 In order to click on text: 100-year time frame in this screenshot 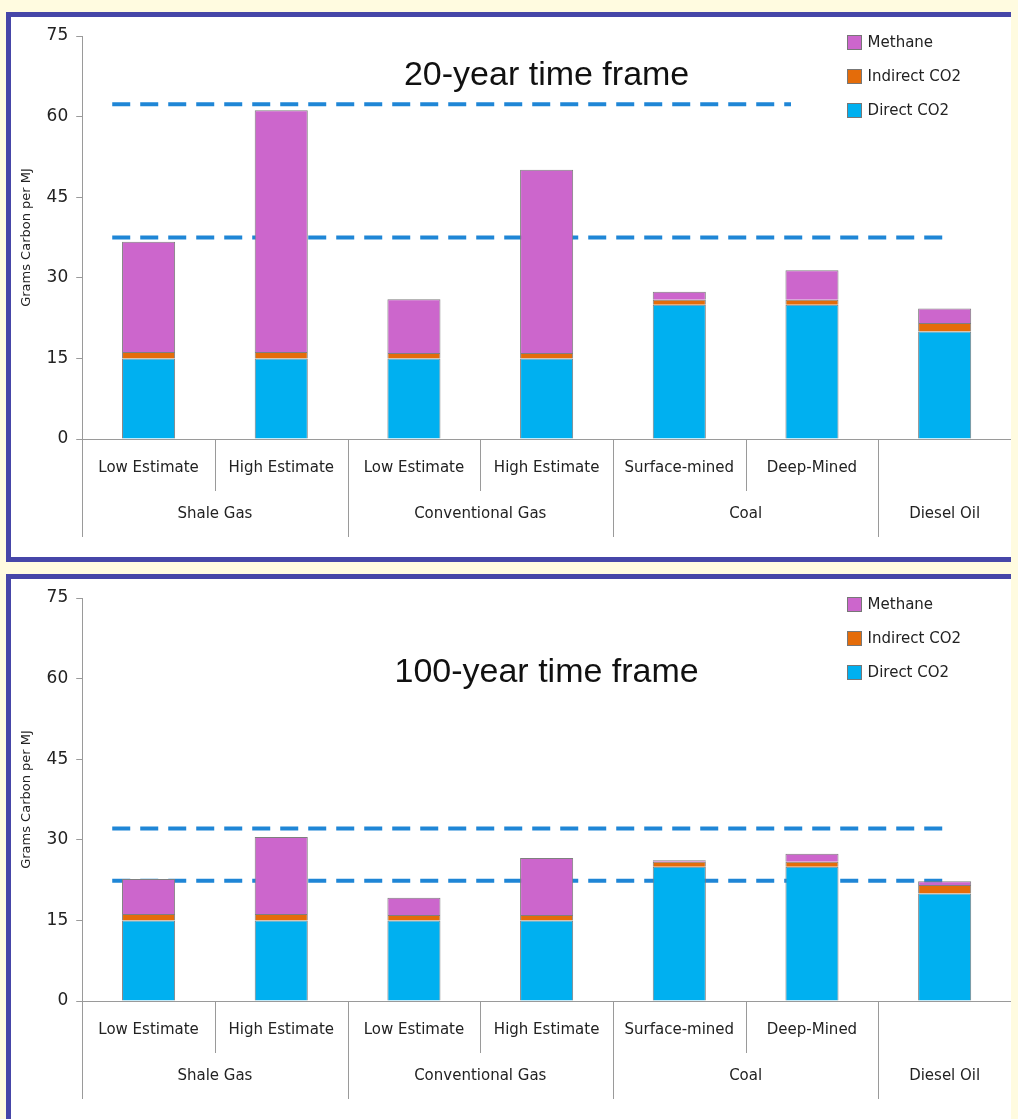, I will do `click(546, 670)`.